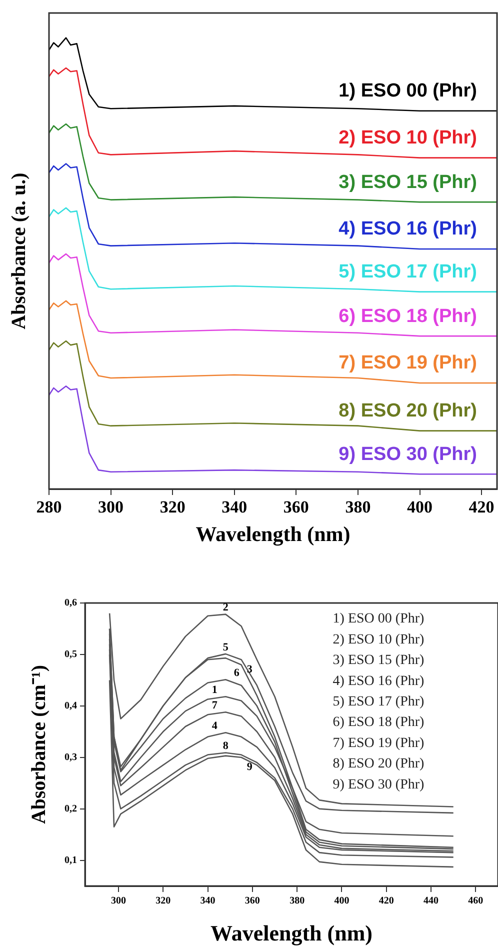 The image size is (498, 948). Describe the element at coordinates (407, 411) in the screenshot. I see `series-label: 8) ESO 20 (Phr)` at that location.